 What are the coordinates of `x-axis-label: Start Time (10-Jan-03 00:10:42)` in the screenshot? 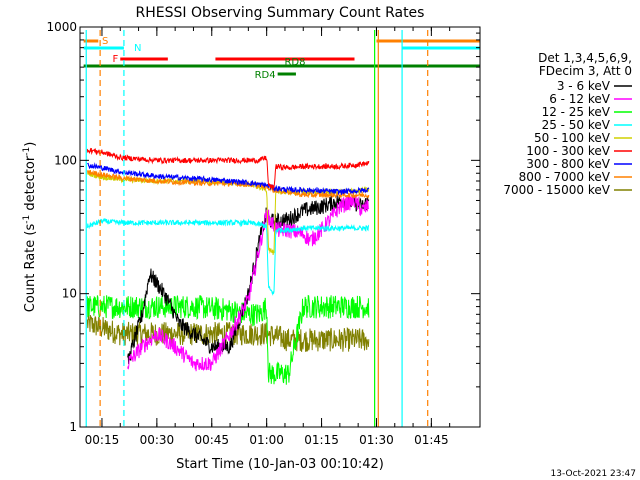 It's located at (280, 464).